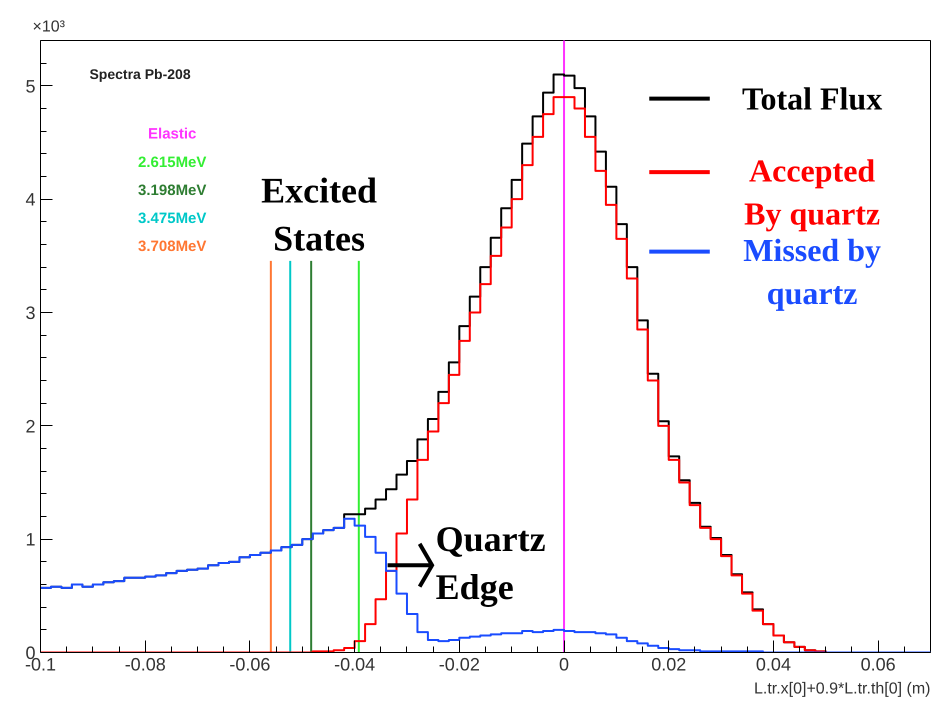  What do you see at coordinates (30, 313) in the screenshot?
I see `y-tick-label: 3` at bounding box center [30, 313].